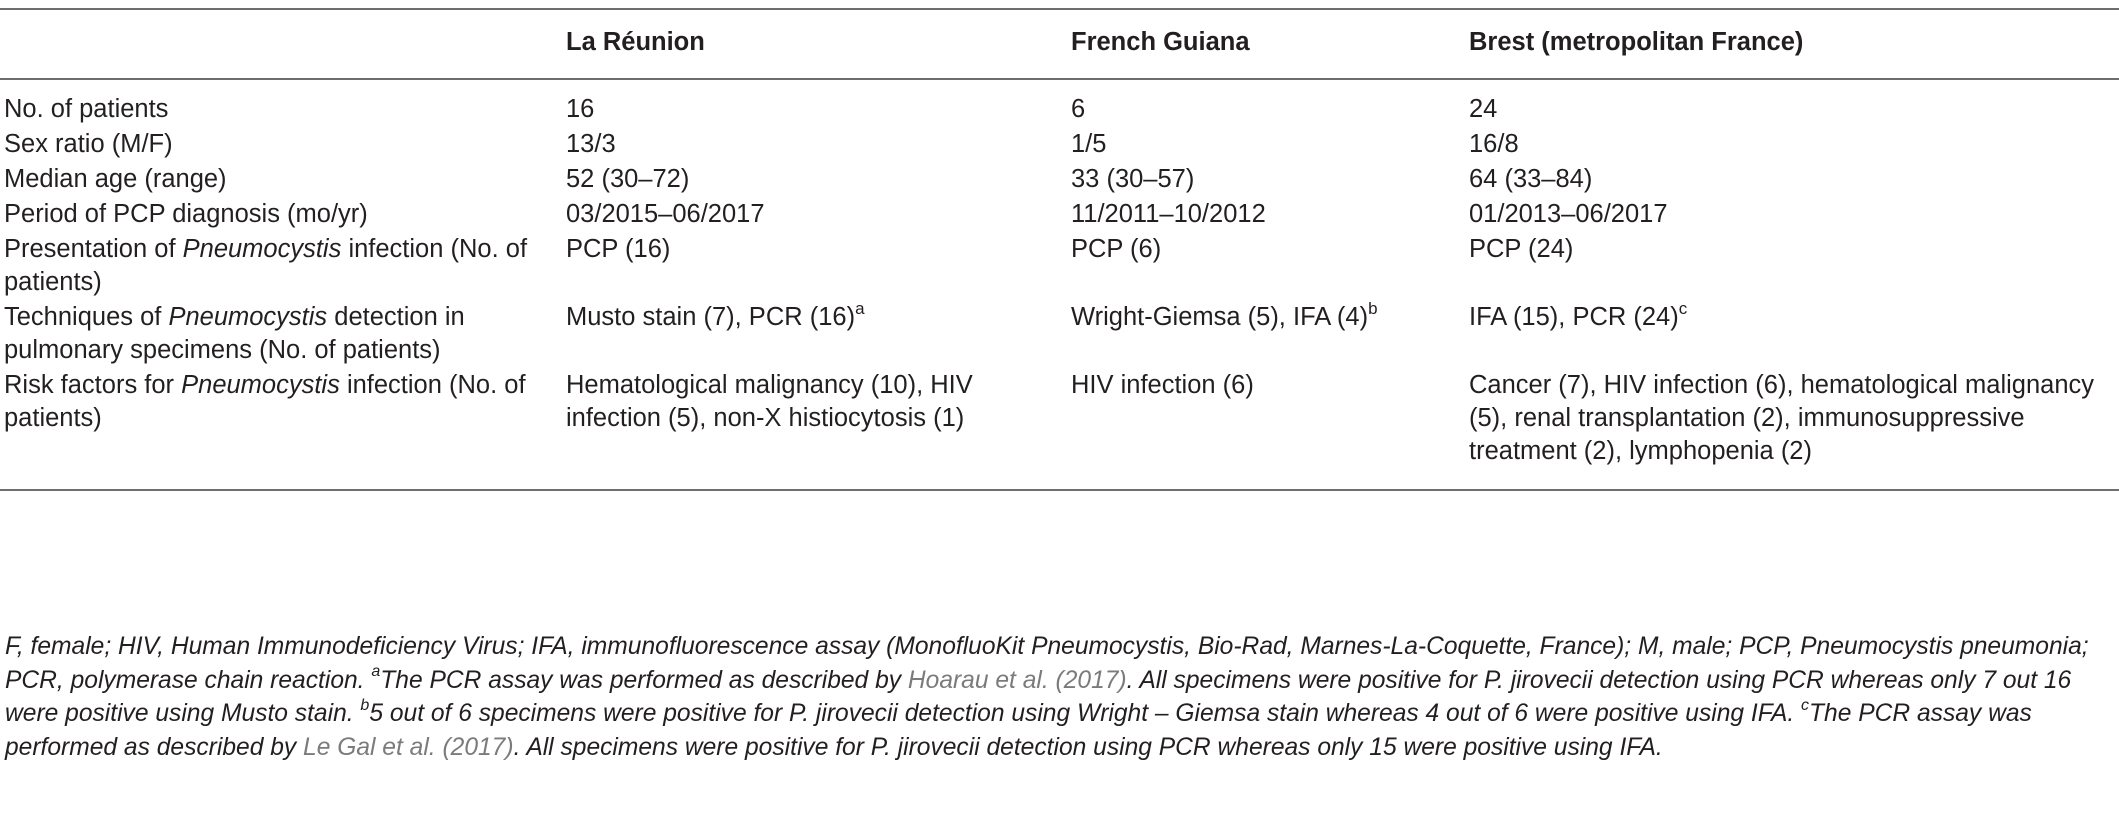  What do you see at coordinates (283, 103) in the screenshot?
I see `row-label: No. of patients` at bounding box center [283, 103].